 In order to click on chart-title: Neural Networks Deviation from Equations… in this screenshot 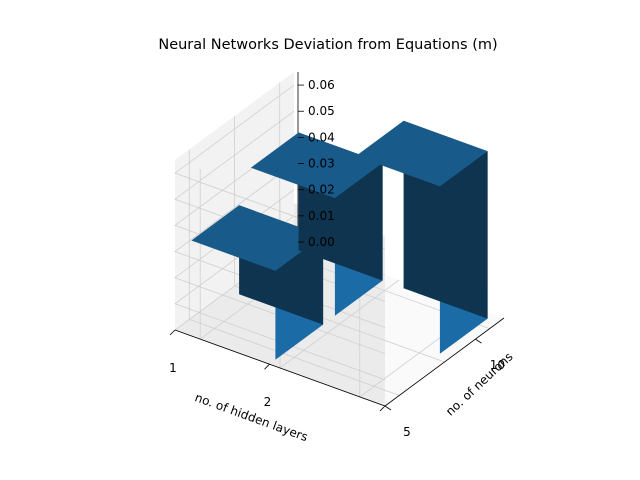, I will do `click(327, 45)`.